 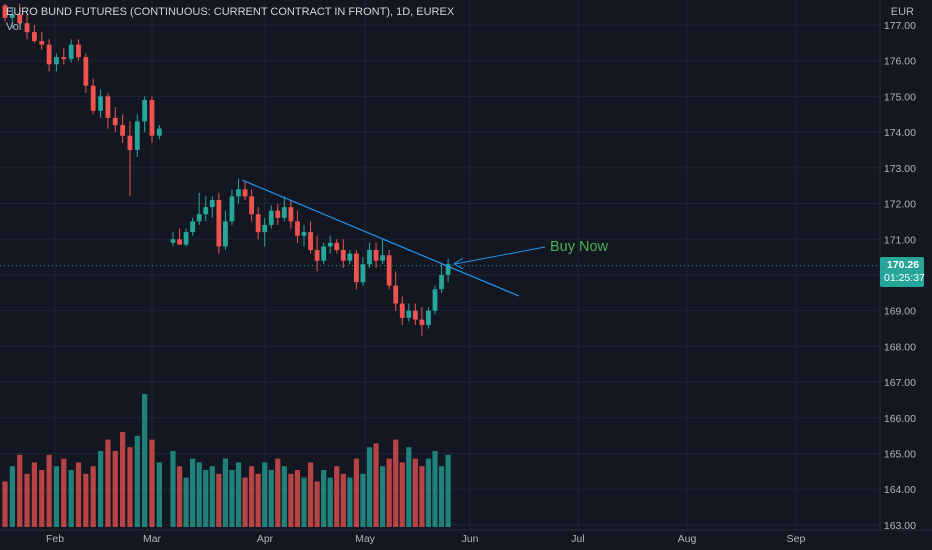 I want to click on y-tick-label: 175.00, so click(x=900, y=97).